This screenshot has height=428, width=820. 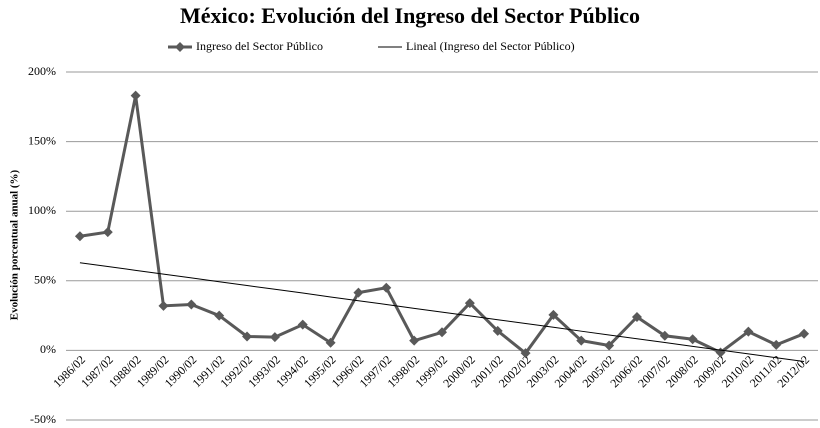 What do you see at coordinates (45, 280) in the screenshot?
I see `y-tick-label: 50%` at bounding box center [45, 280].